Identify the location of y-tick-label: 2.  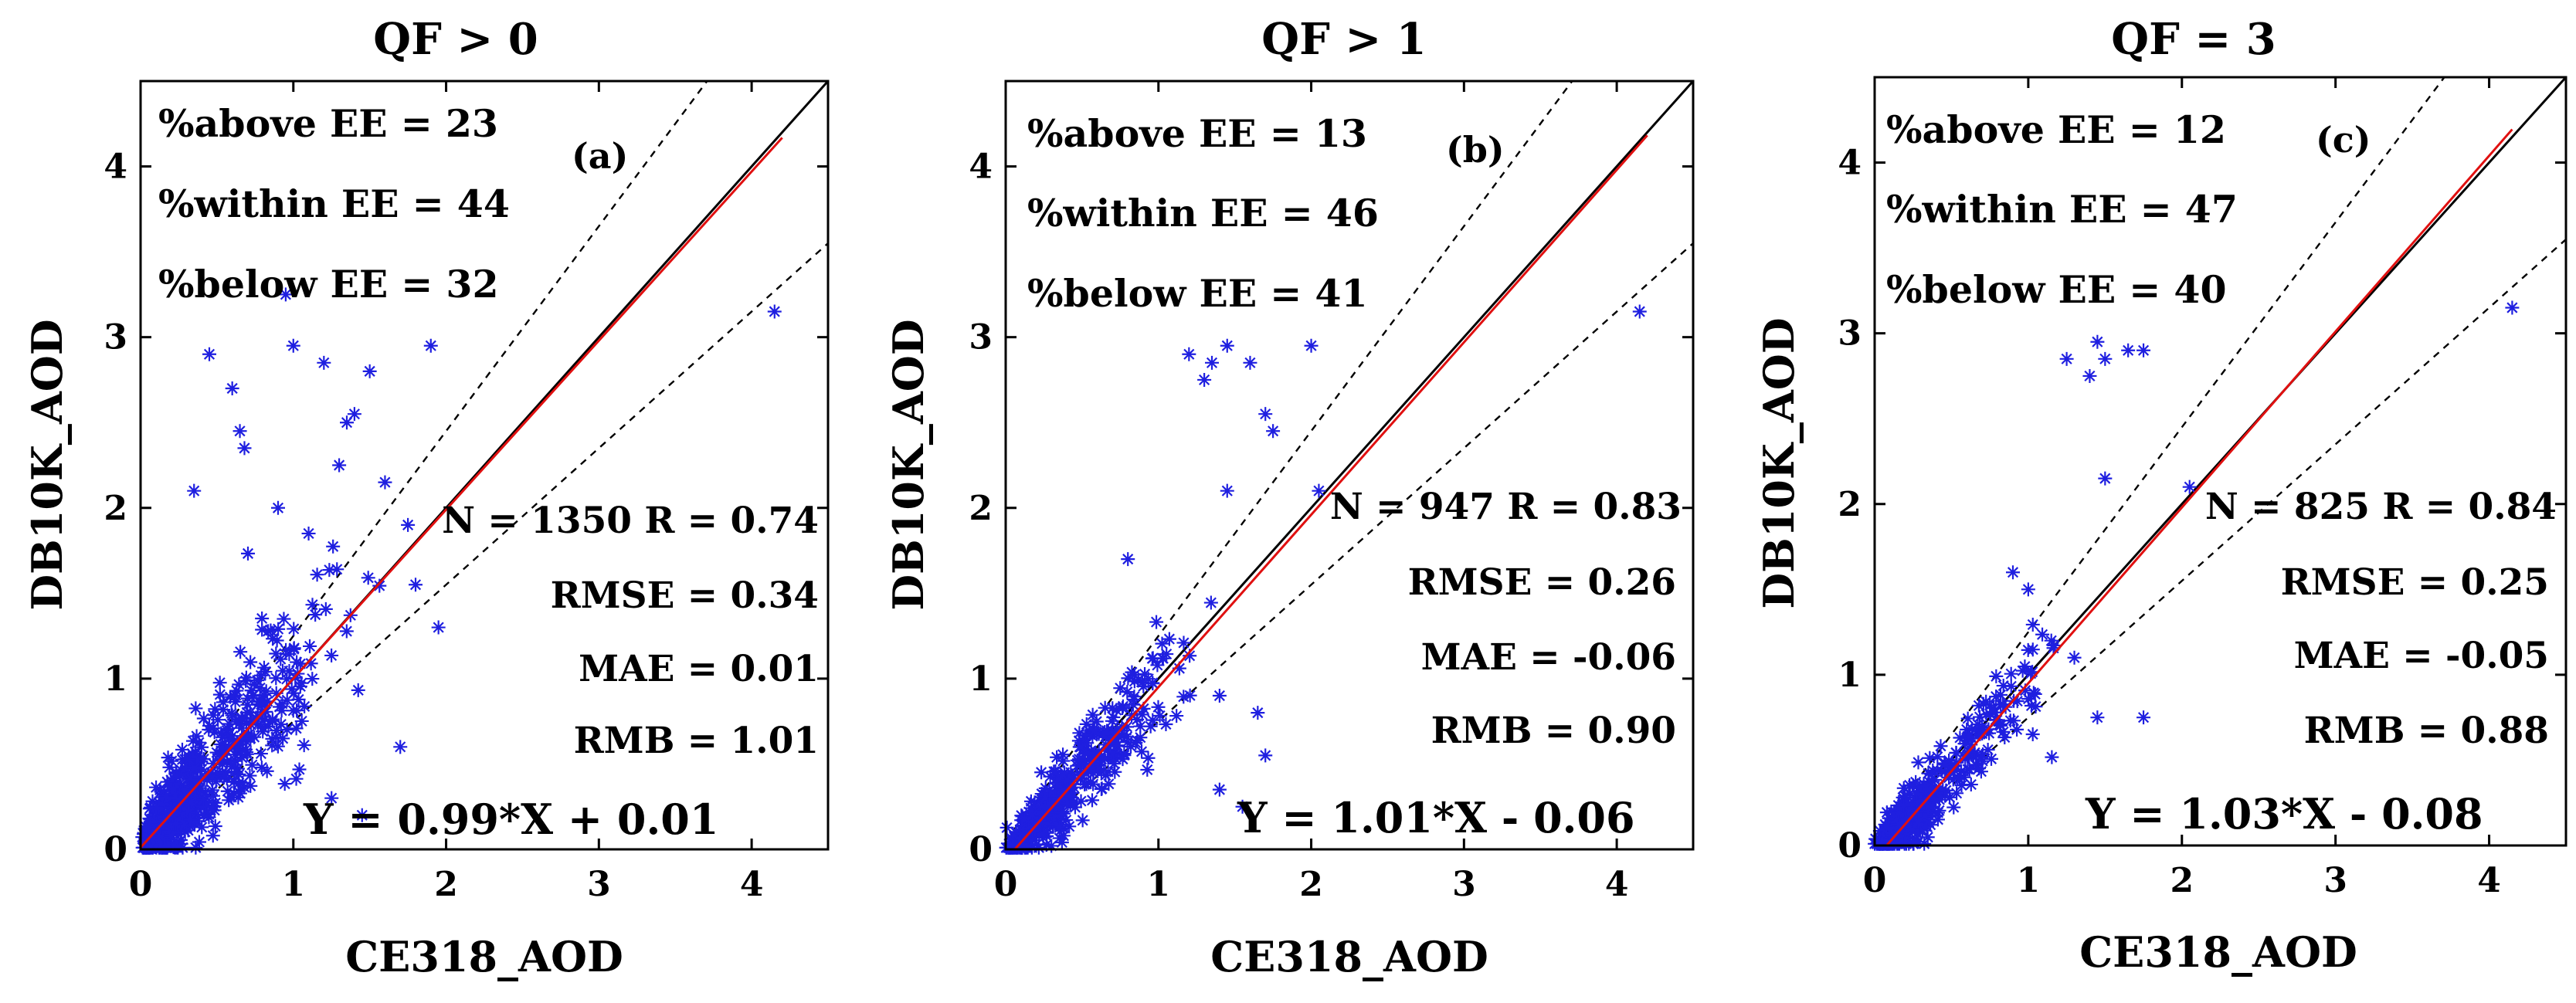
(981, 508).